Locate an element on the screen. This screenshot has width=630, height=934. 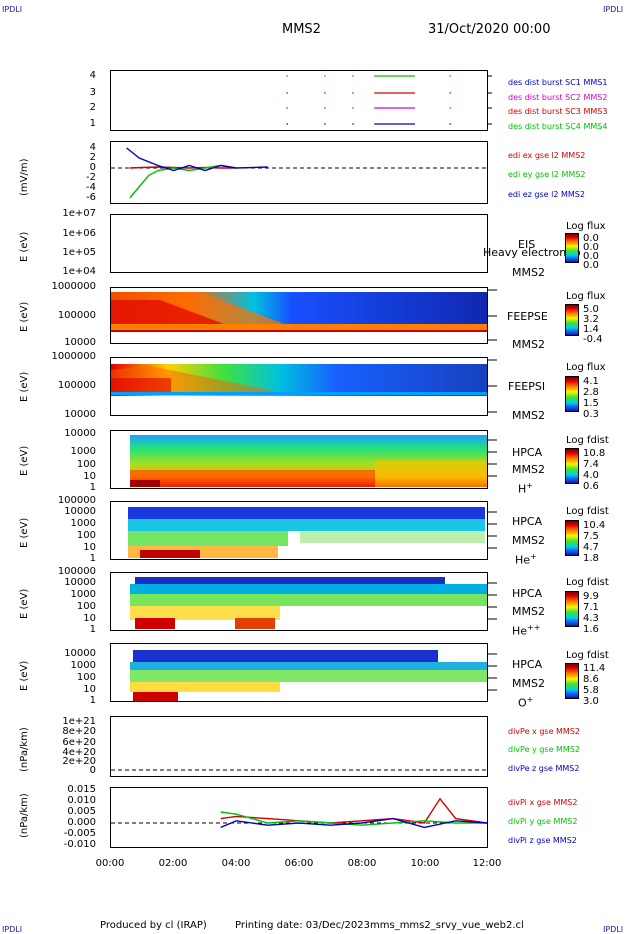
hpca-he-cb-tick: 7.5 is located at coordinates (591, 536).